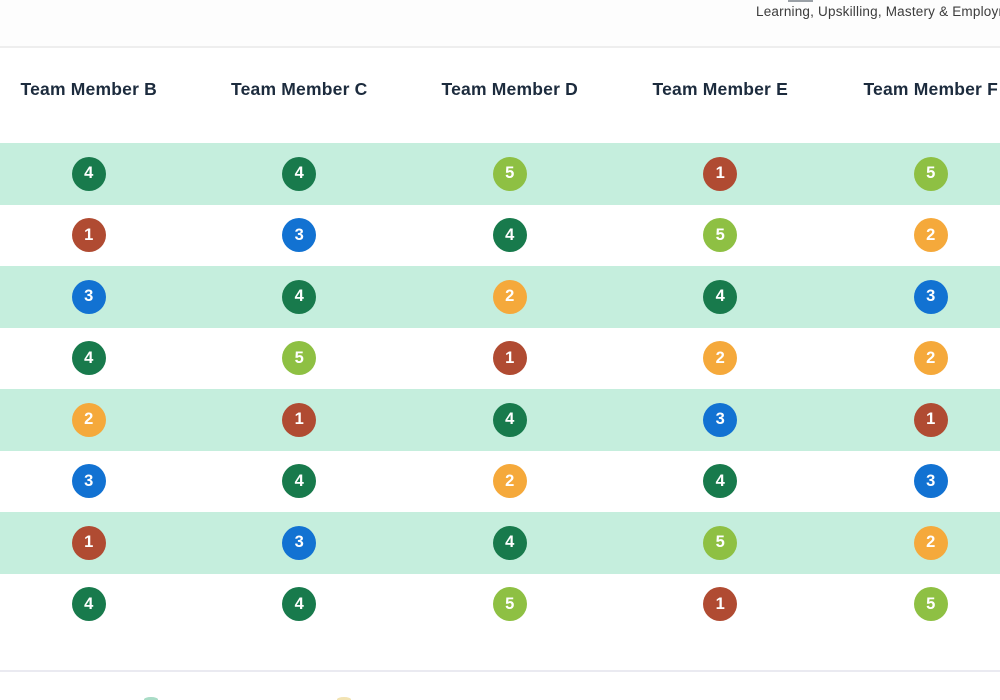  What do you see at coordinates (931, 88) in the screenshot?
I see `column-header-team-member-f: Team Member F` at bounding box center [931, 88].